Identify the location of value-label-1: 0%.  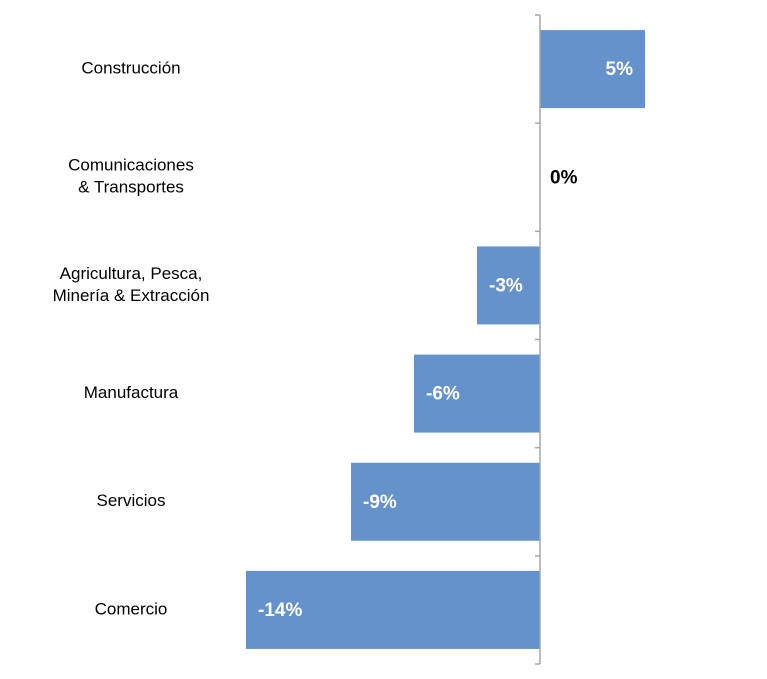
(564, 177).